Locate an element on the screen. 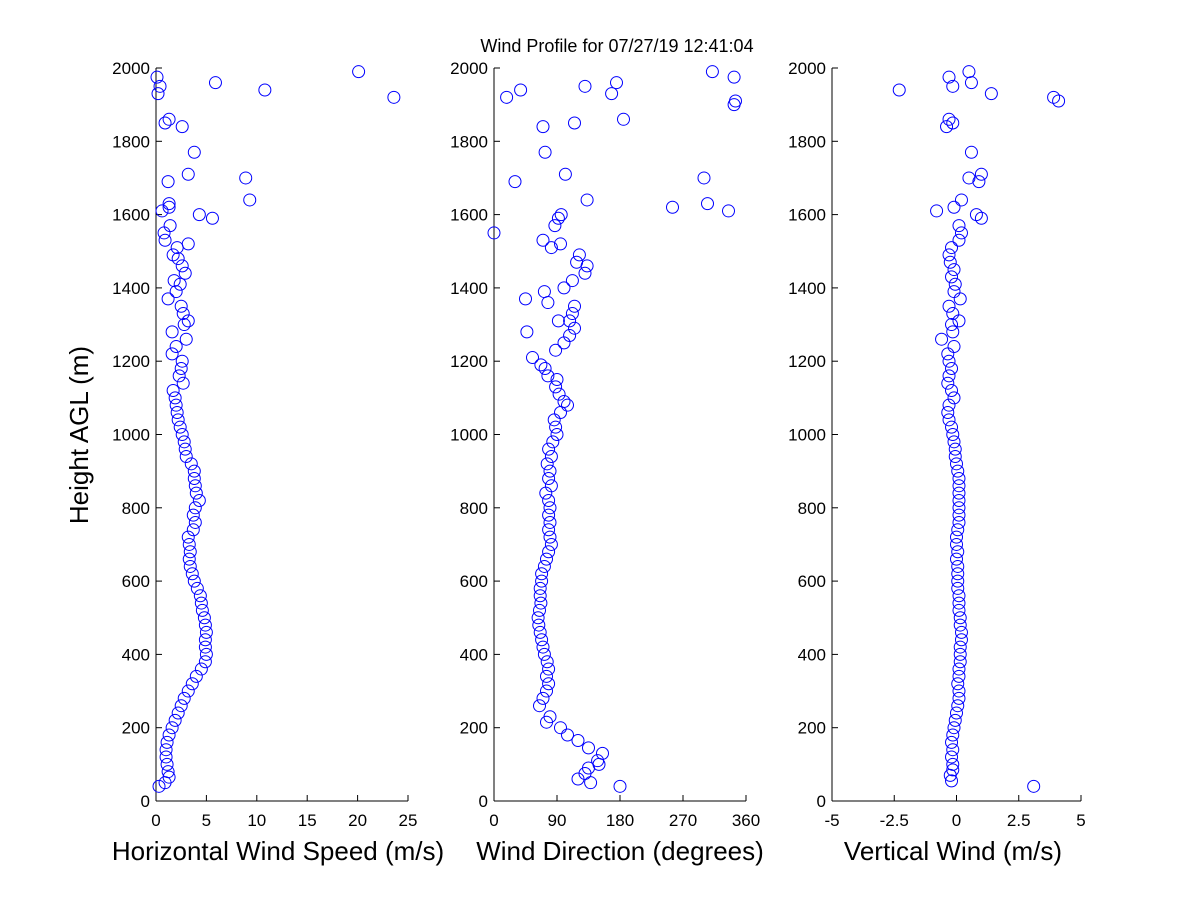 This screenshot has width=1200, height=900. x-tick-label: 25 is located at coordinates (408, 820).